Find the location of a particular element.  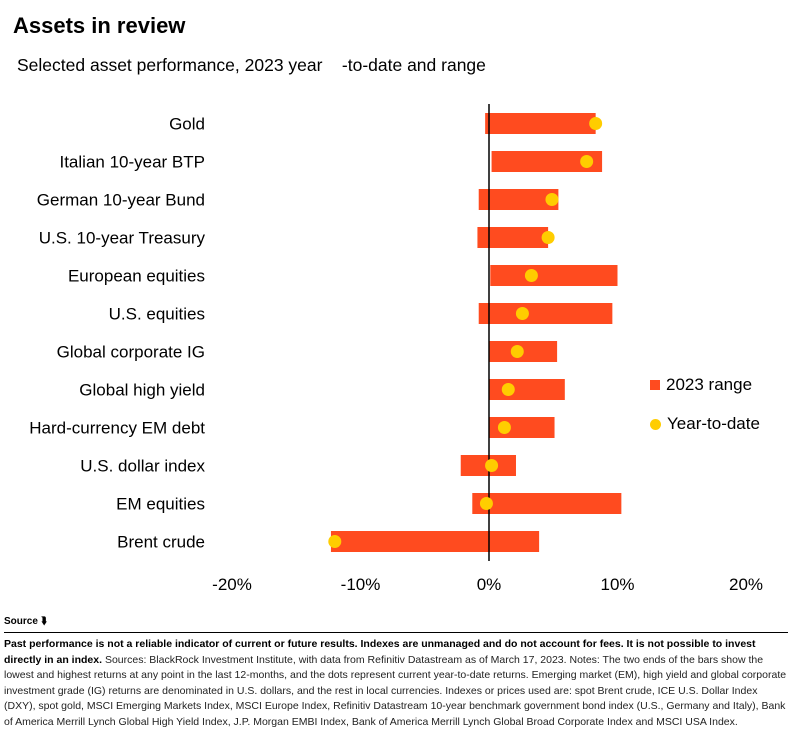

source-toggle: Source ⮯ is located at coordinates (25, 622).